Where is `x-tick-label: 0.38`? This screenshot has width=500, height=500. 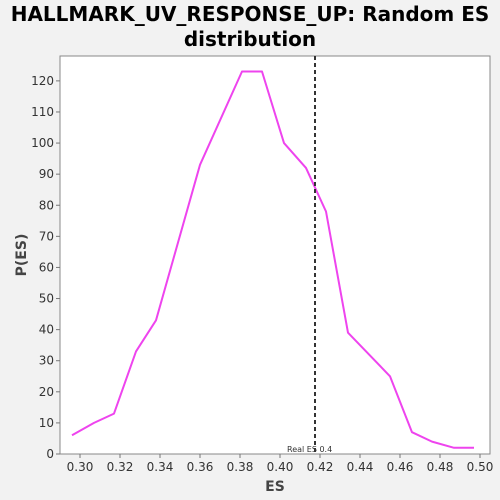 x-tick-label: 0.38 is located at coordinates (240, 467).